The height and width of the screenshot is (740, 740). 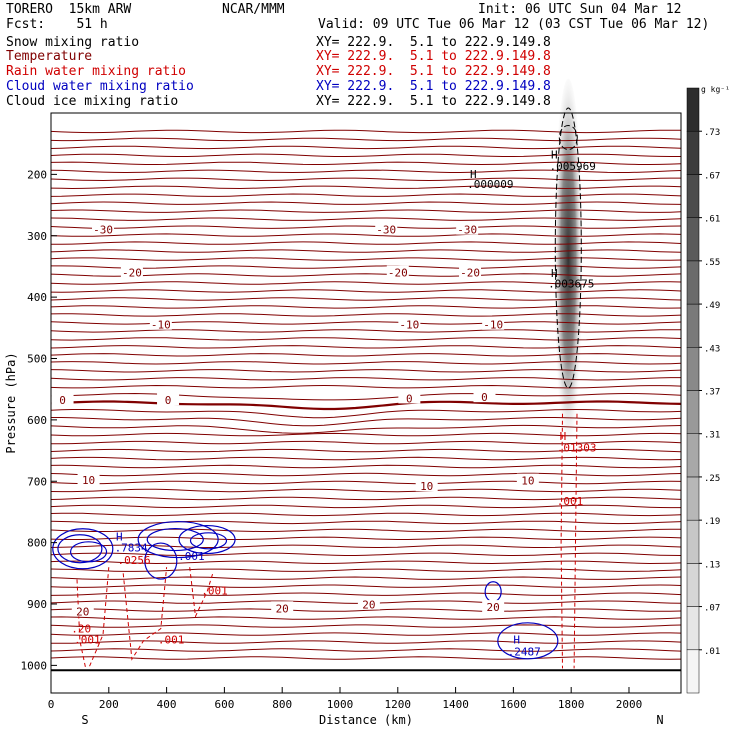 I want to click on x-tick-label: 1600, so click(x=513, y=704).